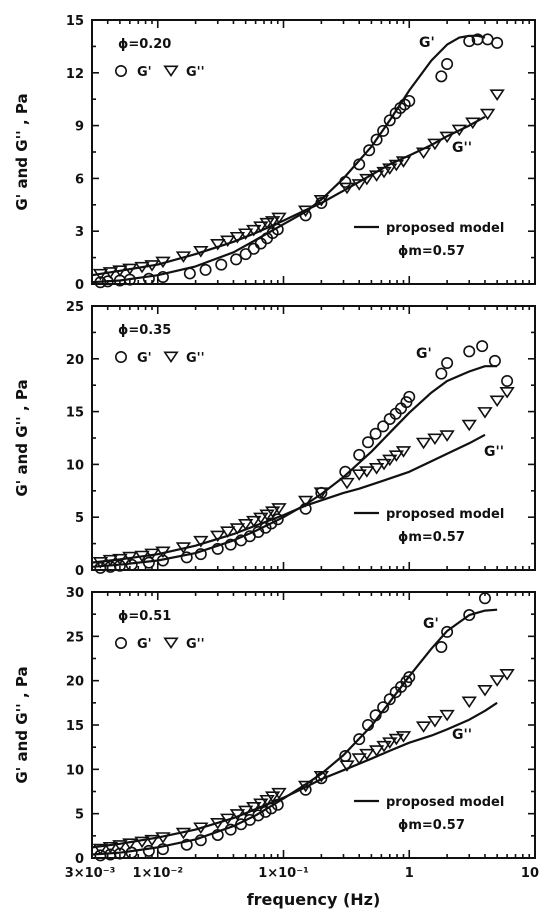 This screenshot has width=550, height=919. I want to click on phi-m-label: ϕm=0.57, so click(431, 251).